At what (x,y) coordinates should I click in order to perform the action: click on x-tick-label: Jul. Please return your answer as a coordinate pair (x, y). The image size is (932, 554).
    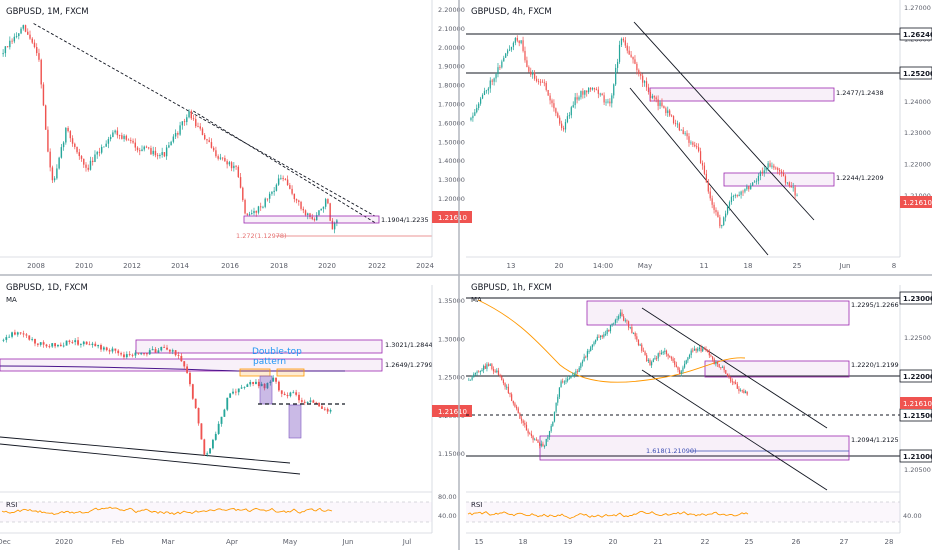
    Looking at the image, I should click on (407, 542).